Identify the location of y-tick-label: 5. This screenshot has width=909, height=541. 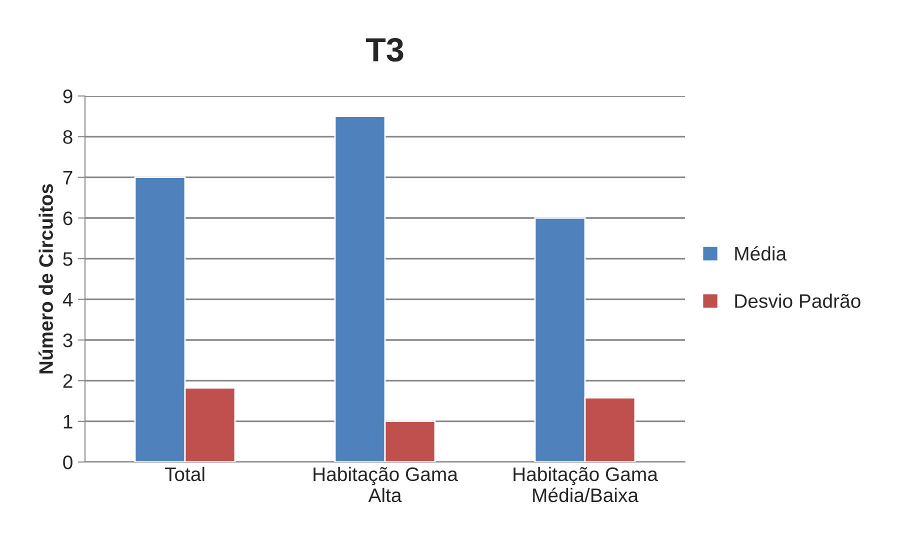
(67, 259).